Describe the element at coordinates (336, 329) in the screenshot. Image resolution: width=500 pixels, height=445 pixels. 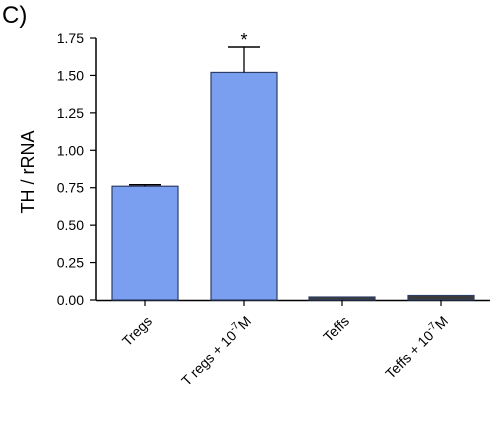
I see `x-tick-label: Teffs` at that location.